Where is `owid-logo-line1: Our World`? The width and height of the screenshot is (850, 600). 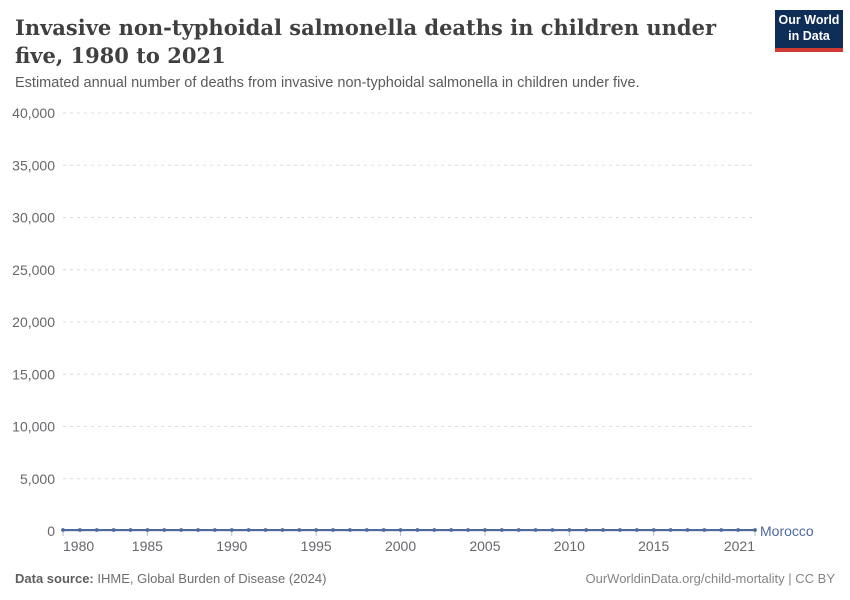 owid-logo-line1: Our World is located at coordinates (809, 20).